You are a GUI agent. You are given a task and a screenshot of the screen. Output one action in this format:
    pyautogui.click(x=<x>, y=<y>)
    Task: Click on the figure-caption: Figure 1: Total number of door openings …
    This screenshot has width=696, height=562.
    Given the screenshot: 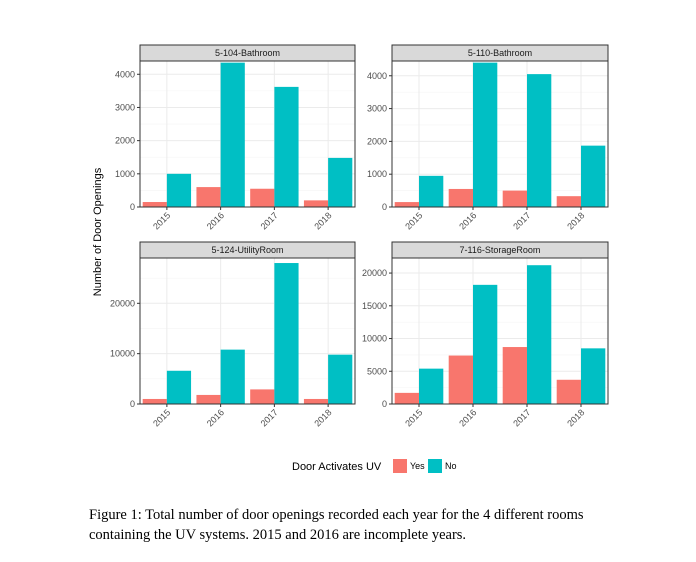 What is the action you would take?
    pyautogui.click(x=336, y=525)
    